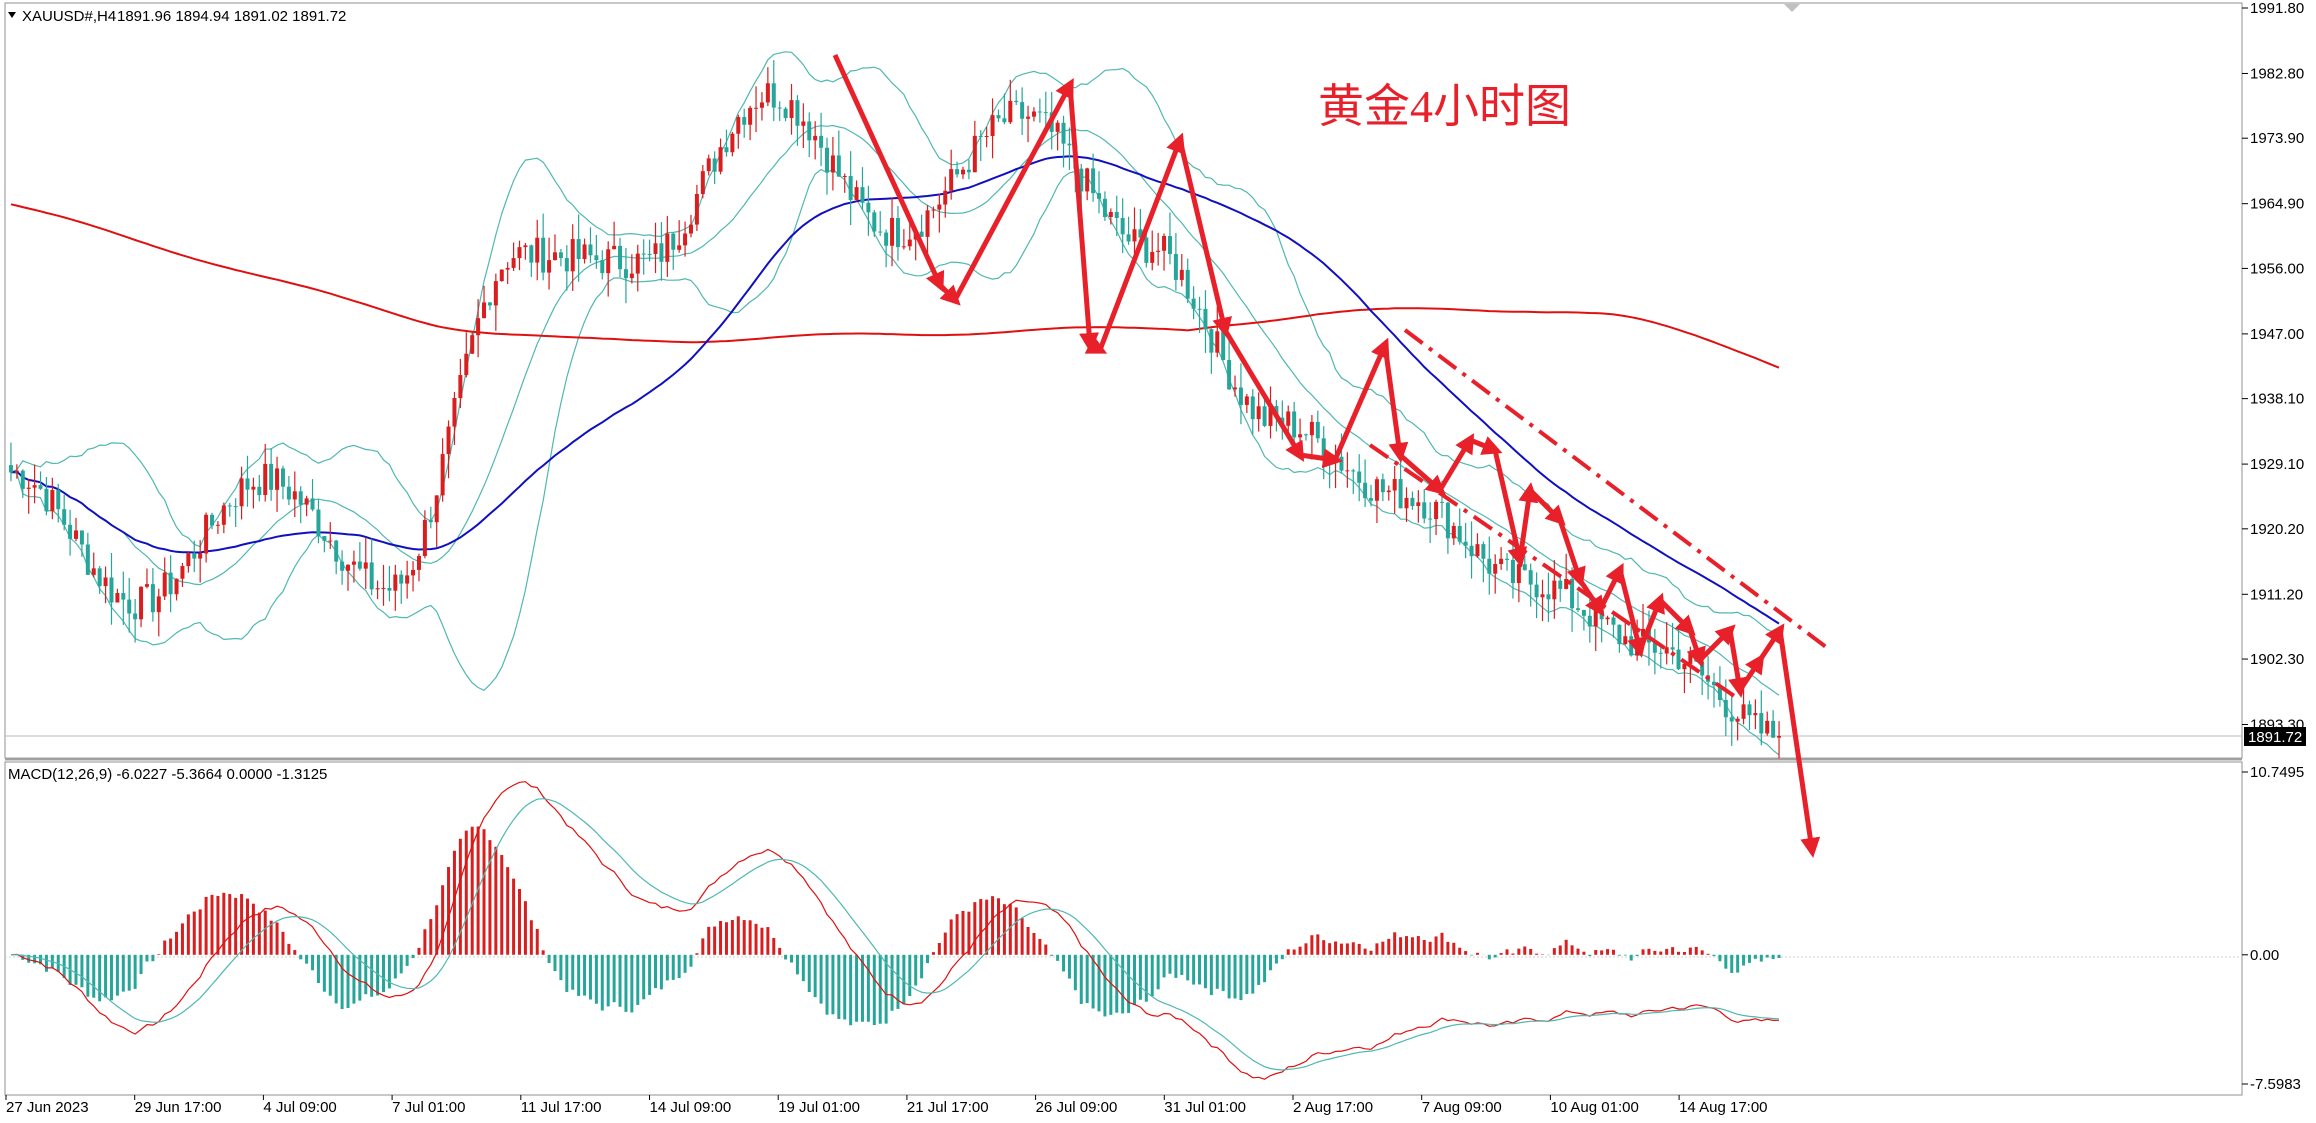 The image size is (2316, 1123). I want to click on scroll-marker-icon, so click(1792, 8).